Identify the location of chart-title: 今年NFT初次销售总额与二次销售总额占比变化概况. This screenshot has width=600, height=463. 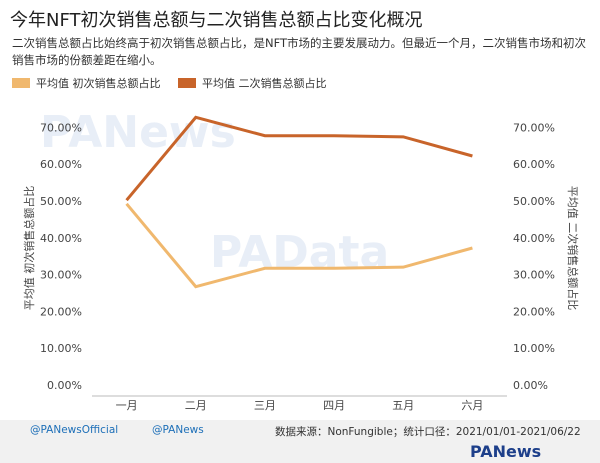
(216, 20).